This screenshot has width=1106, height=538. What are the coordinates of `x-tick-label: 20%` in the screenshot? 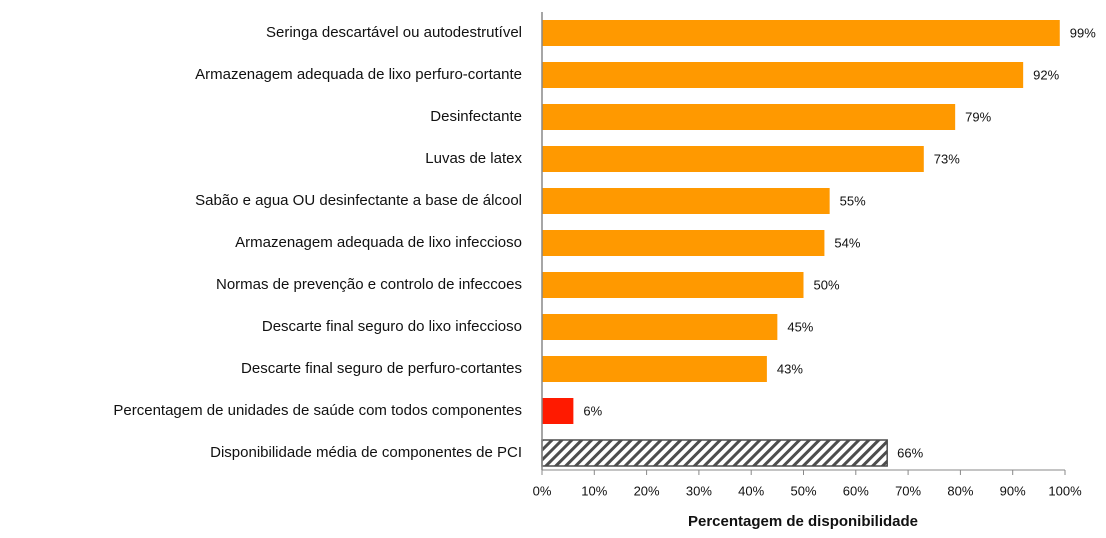 It's located at (647, 490).